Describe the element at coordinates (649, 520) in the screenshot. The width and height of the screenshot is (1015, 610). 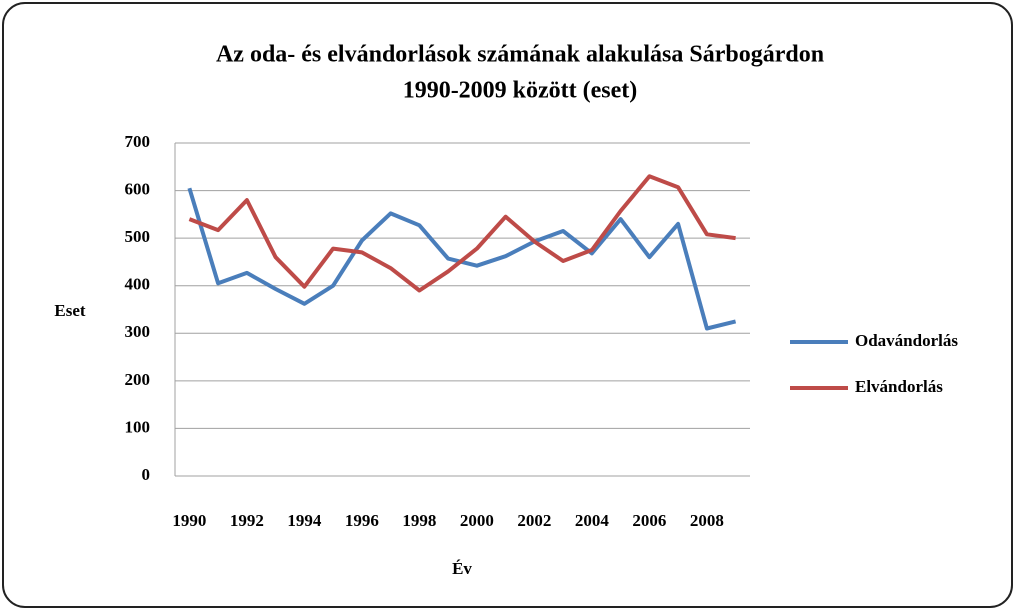
I see `x-tick-label: 2006` at that location.